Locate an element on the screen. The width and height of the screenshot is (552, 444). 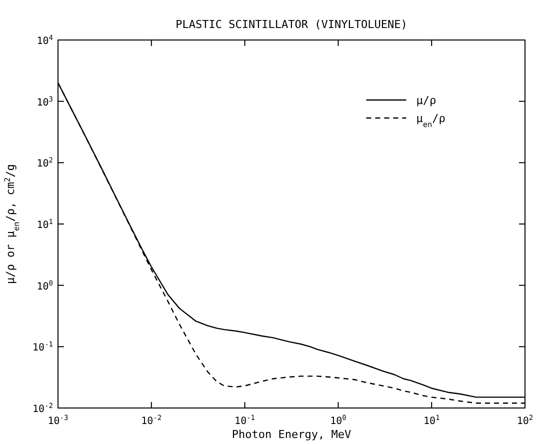
legend-label: μ/ρ is located at coordinates (426, 100).